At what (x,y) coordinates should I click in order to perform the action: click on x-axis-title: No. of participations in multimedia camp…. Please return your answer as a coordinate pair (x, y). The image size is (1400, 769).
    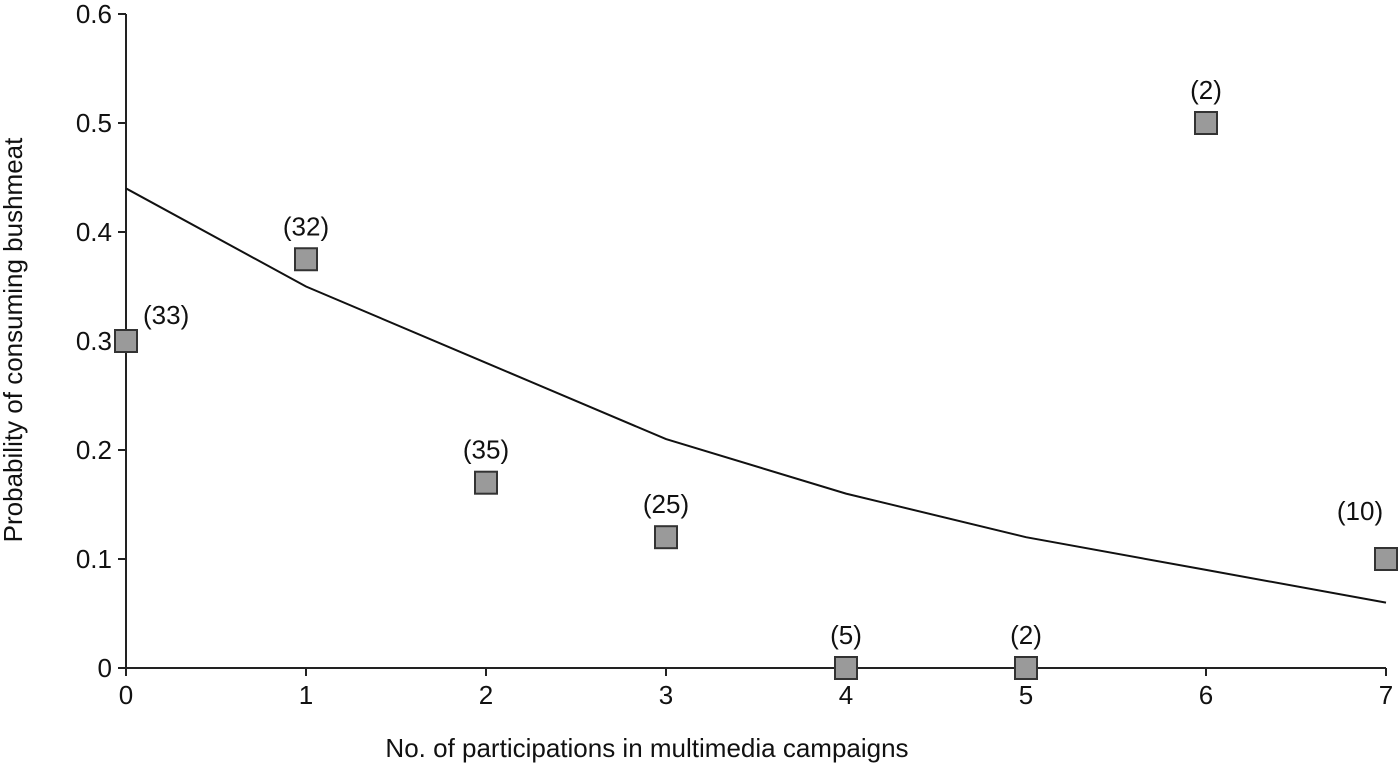
    Looking at the image, I should click on (646, 748).